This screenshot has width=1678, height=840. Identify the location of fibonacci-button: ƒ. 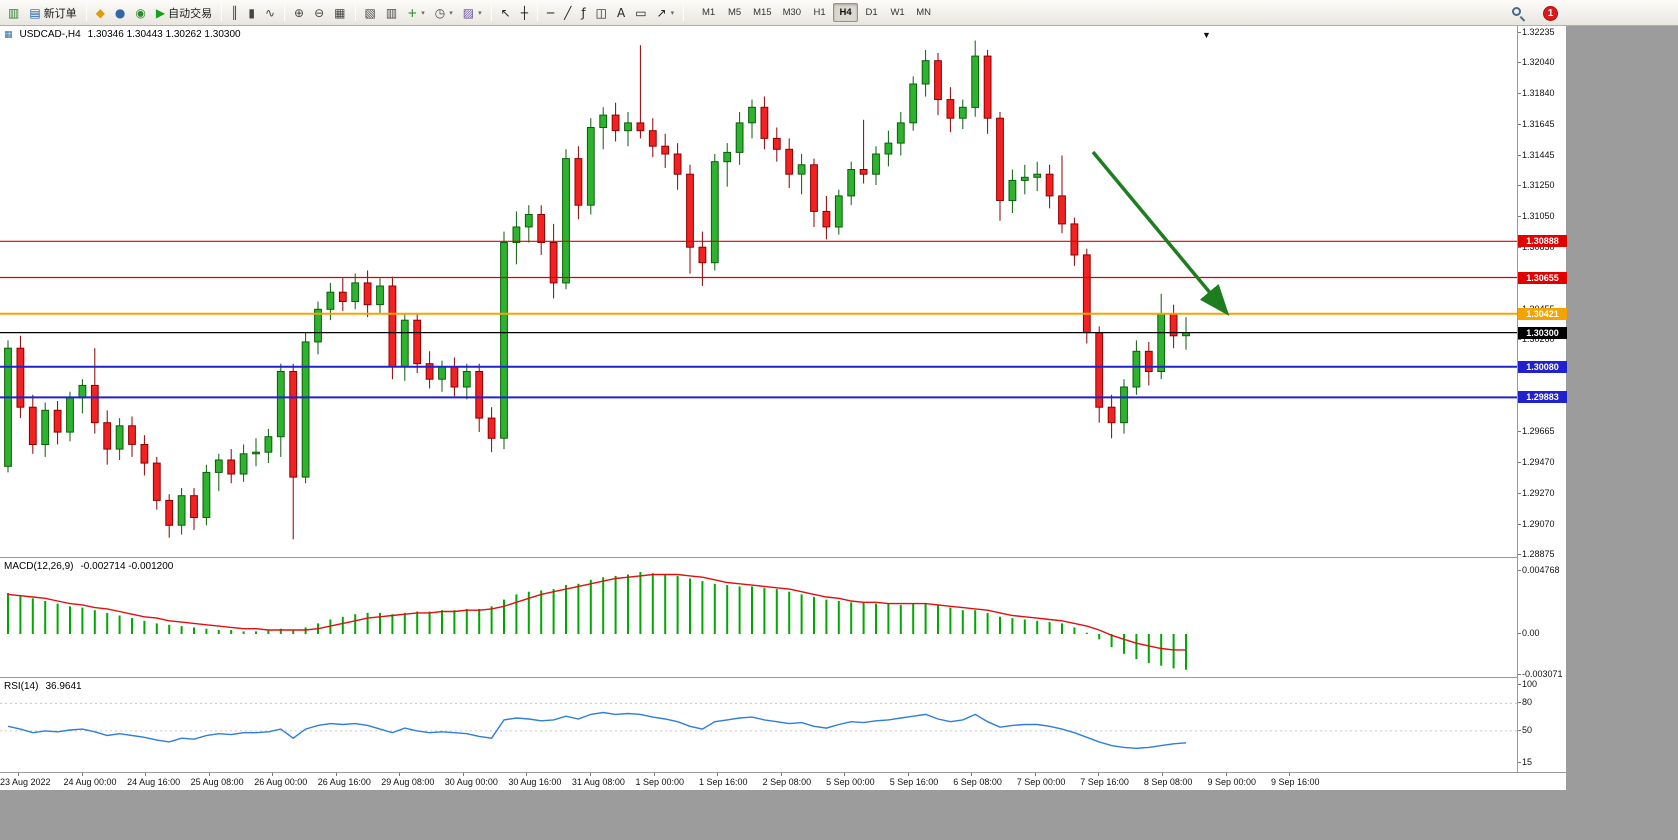
(583, 13).